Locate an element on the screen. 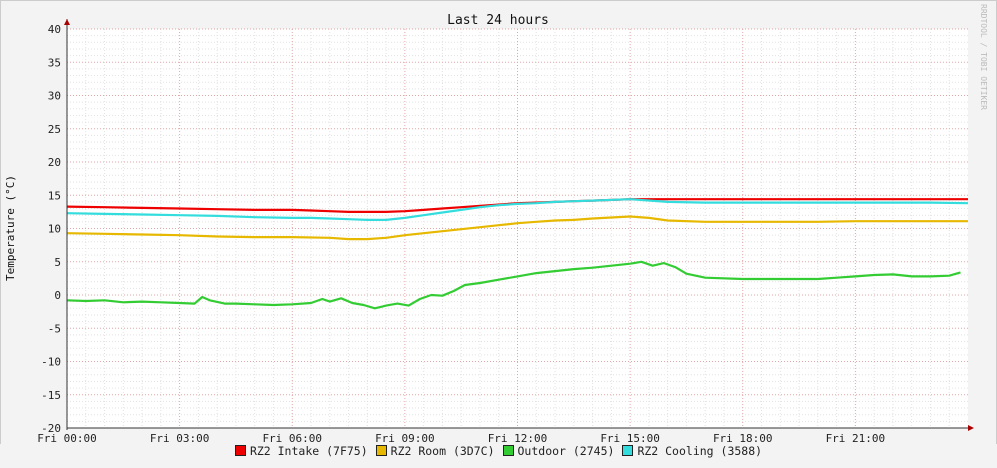  y-axis-arrow is located at coordinates (67, 22).